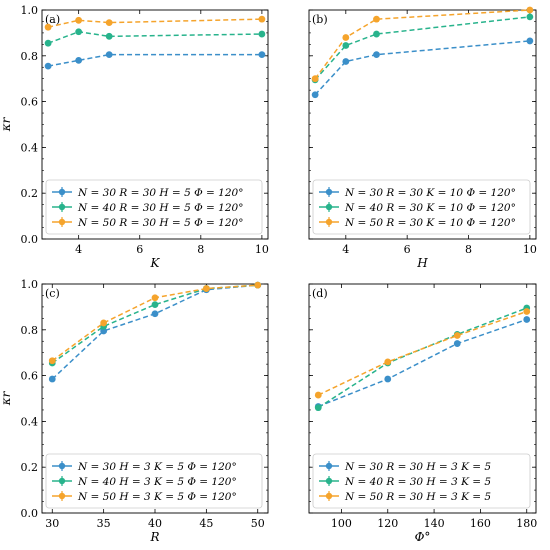  What do you see at coordinates (206, 523) in the screenshot?
I see `x-tick-label: 45` at bounding box center [206, 523].